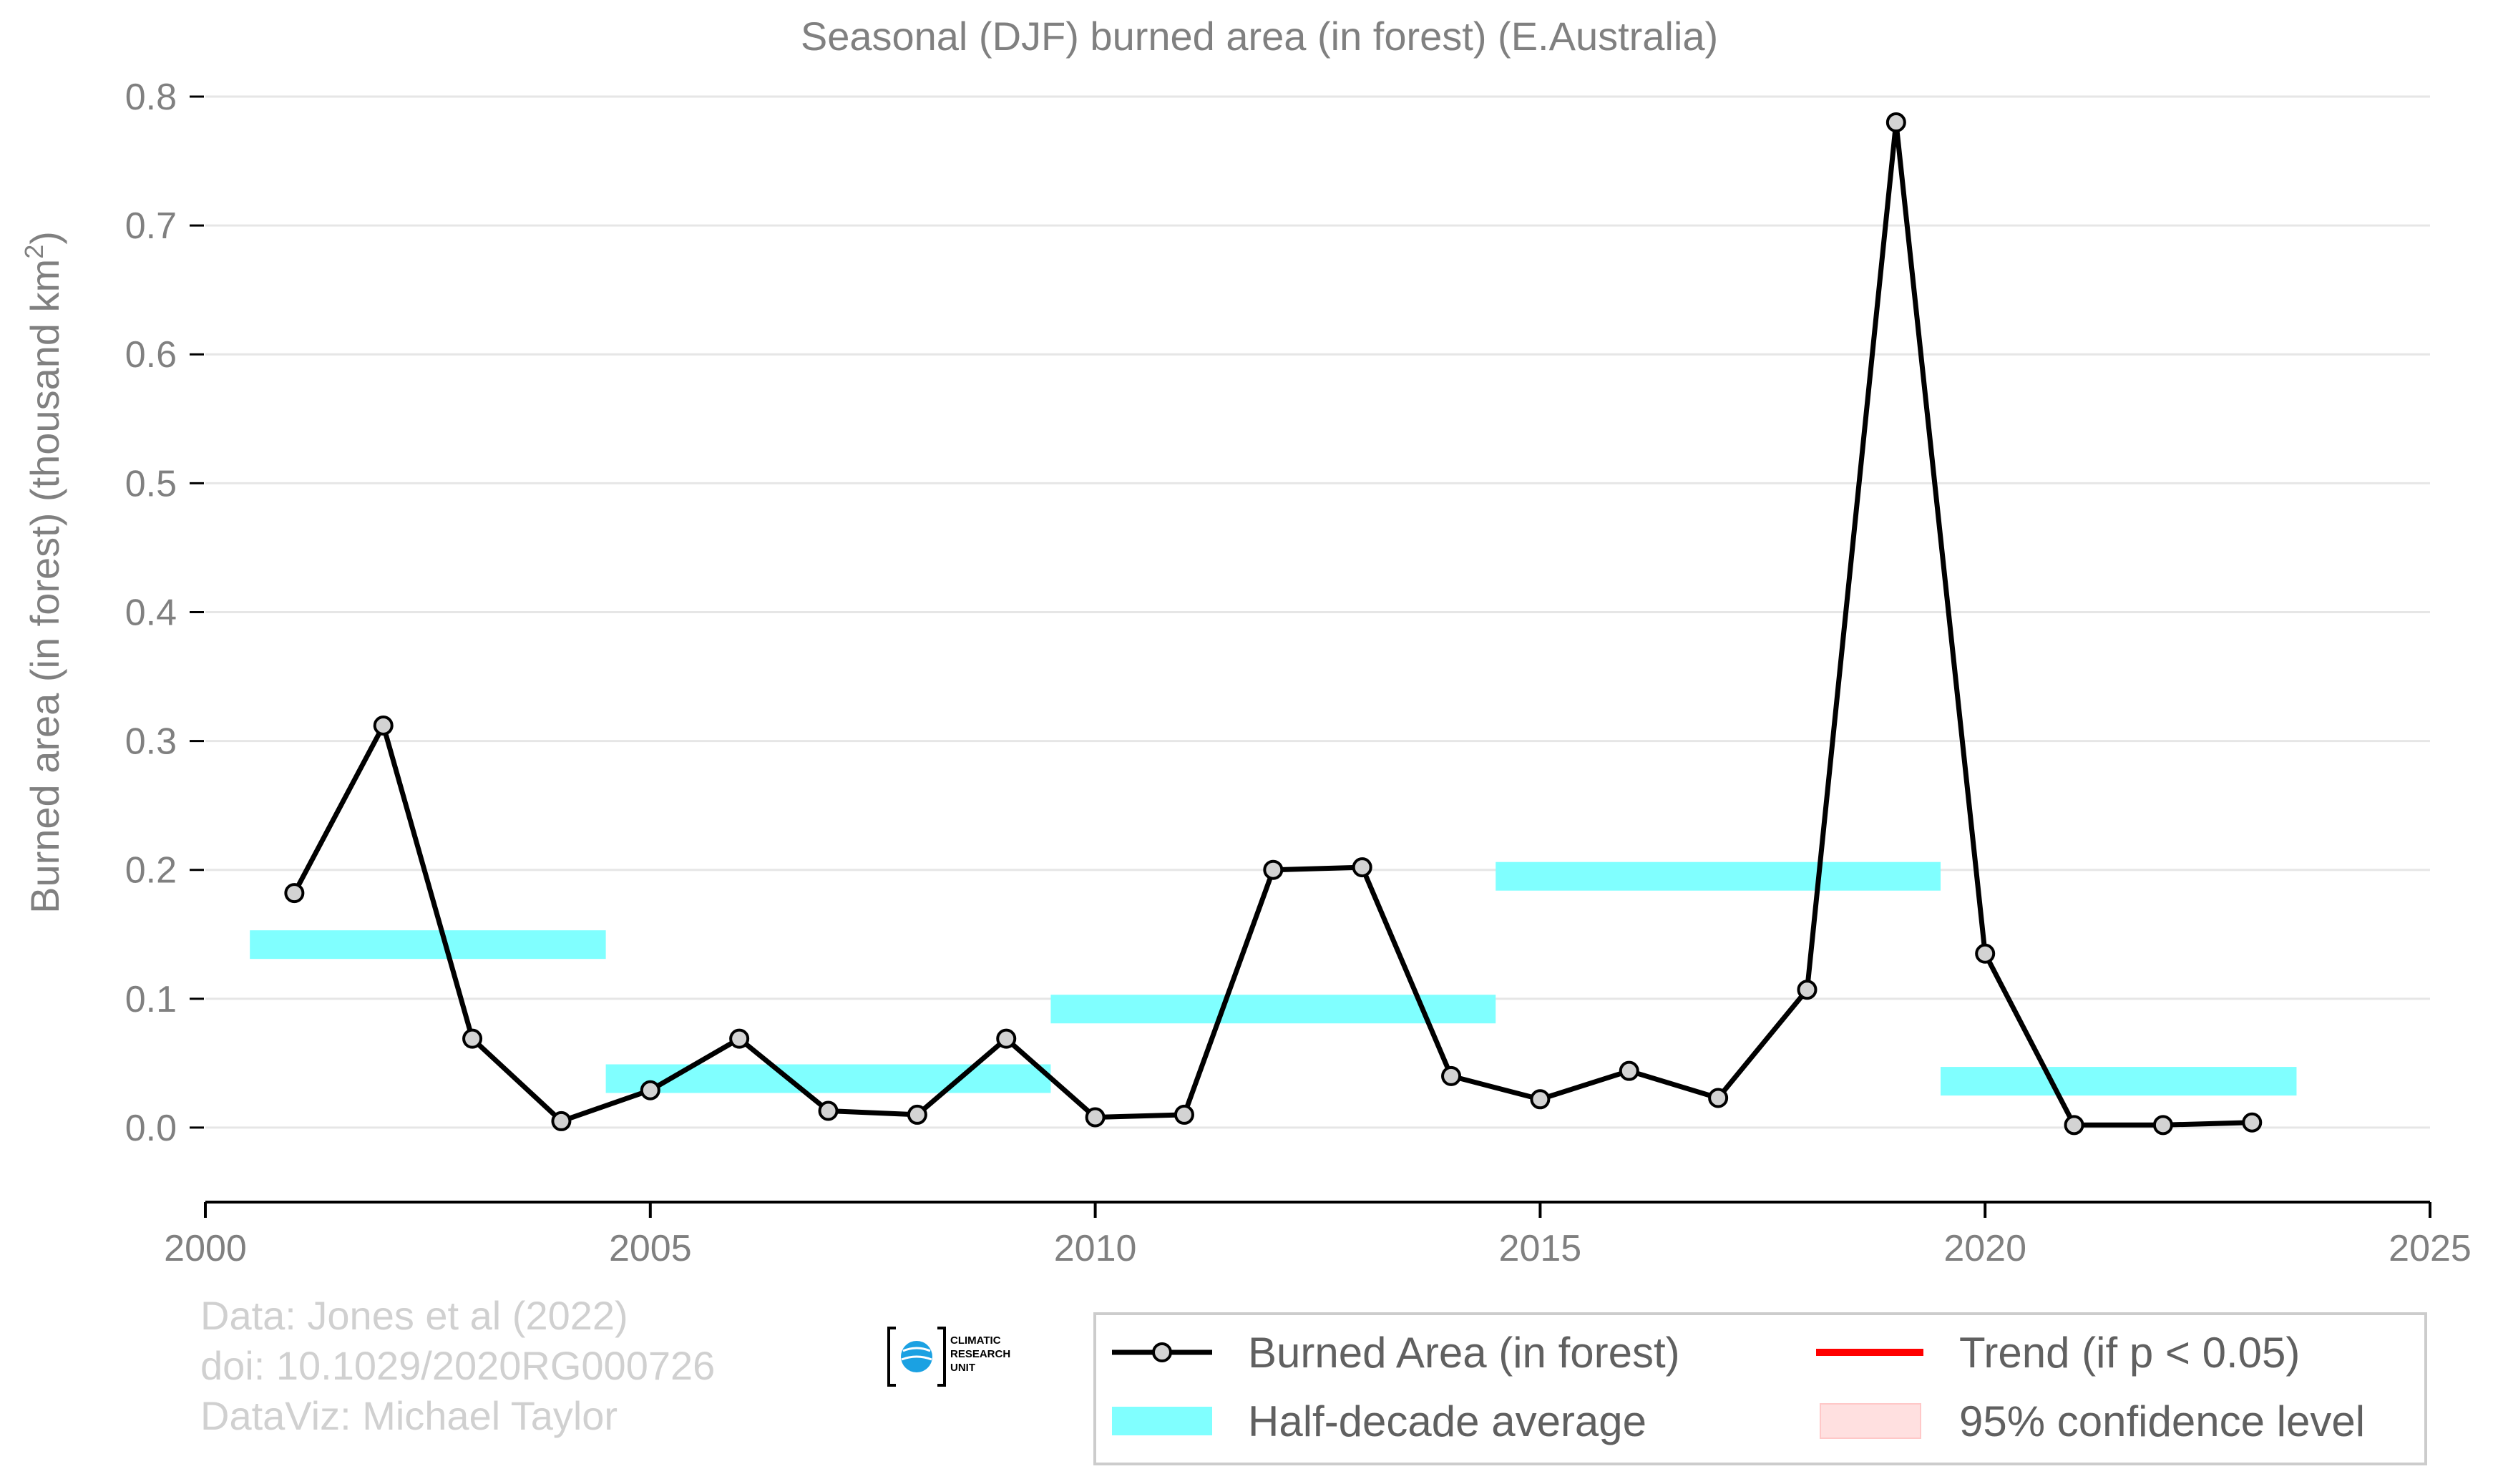 This screenshot has height=1484, width=2498. I want to click on y-axis-label-sup: 2, so click(34, 252).